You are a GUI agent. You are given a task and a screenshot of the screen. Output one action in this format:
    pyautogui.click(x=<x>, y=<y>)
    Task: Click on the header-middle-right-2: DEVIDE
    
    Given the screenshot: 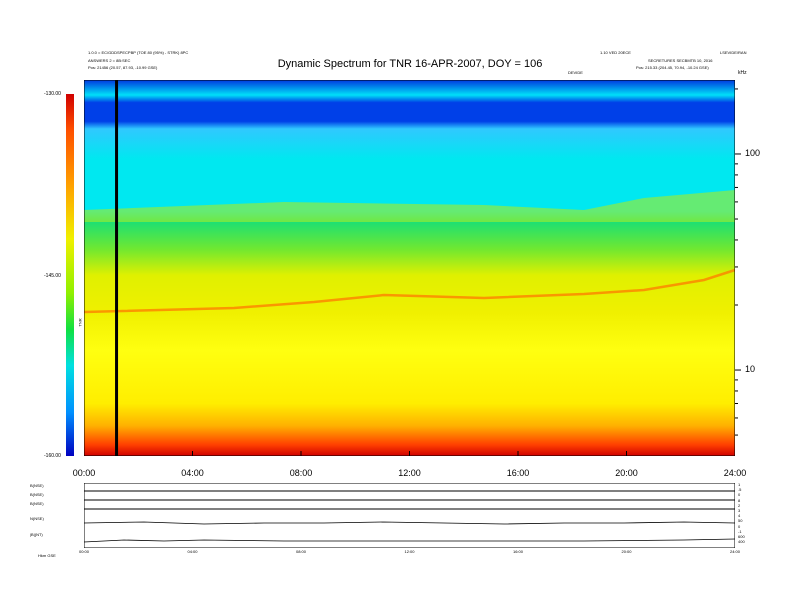 What is the action you would take?
    pyautogui.click(x=575, y=72)
    